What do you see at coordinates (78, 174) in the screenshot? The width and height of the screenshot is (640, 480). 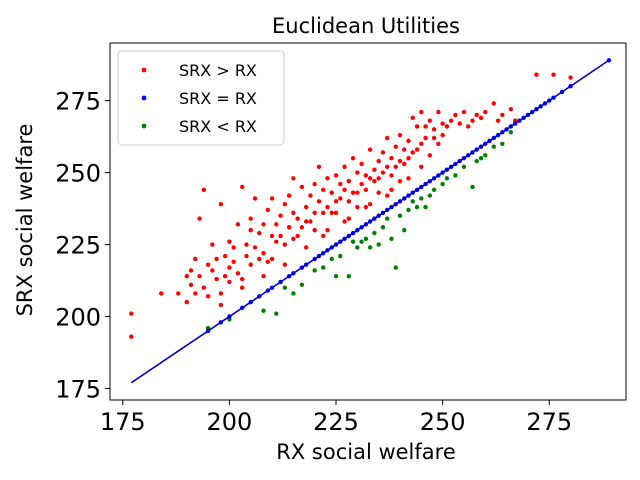 I see `y-tick-label: 250` at bounding box center [78, 174].